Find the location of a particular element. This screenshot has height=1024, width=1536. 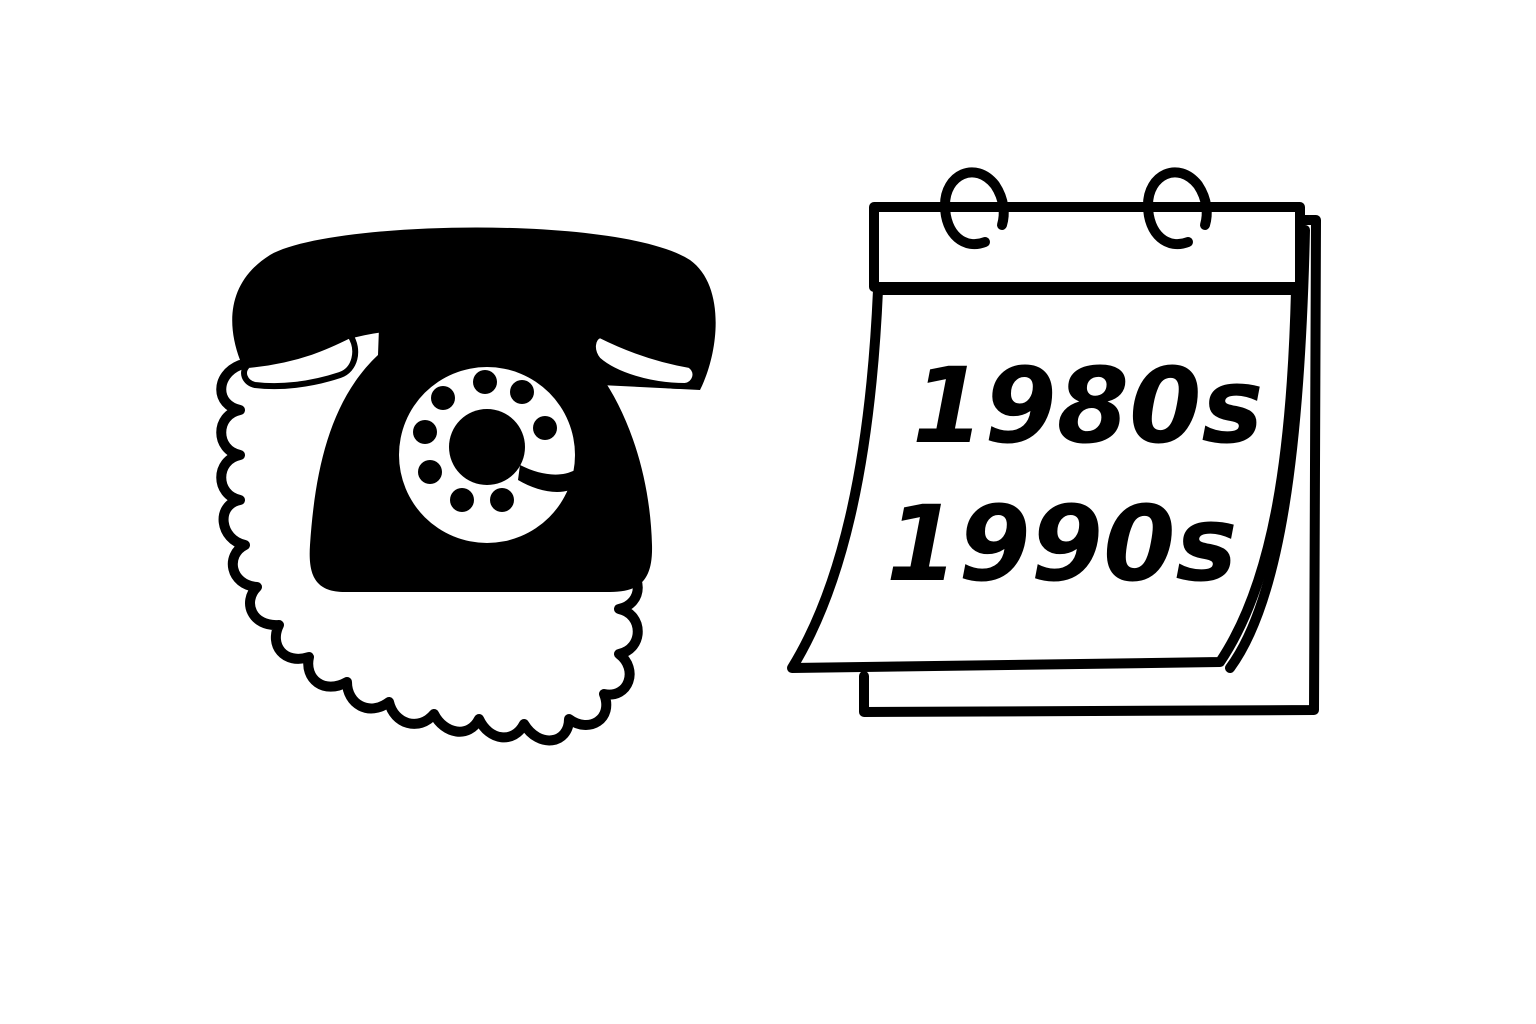

ring-left is located at coordinates (974, 208).